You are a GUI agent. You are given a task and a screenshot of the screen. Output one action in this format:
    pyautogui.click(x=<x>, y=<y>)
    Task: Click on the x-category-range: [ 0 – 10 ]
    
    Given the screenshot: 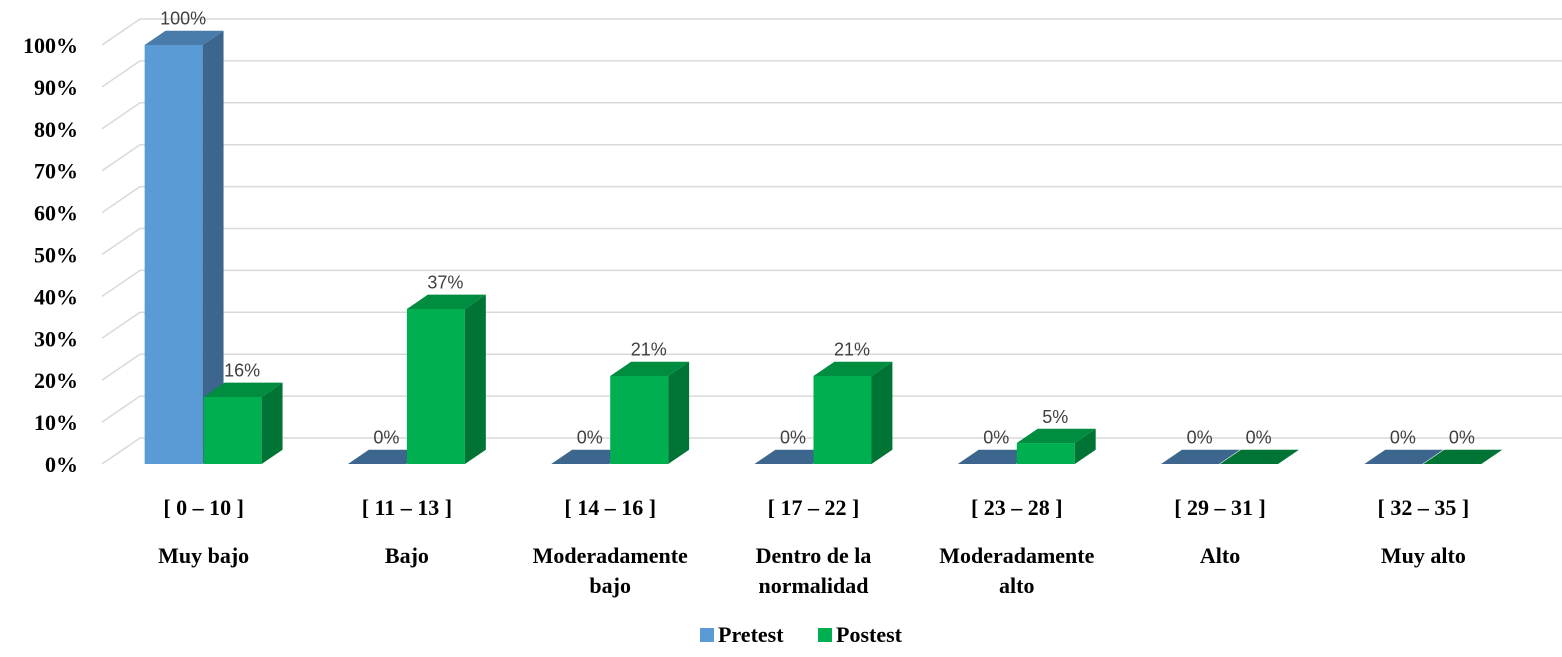 What is the action you would take?
    pyautogui.click(x=203, y=507)
    